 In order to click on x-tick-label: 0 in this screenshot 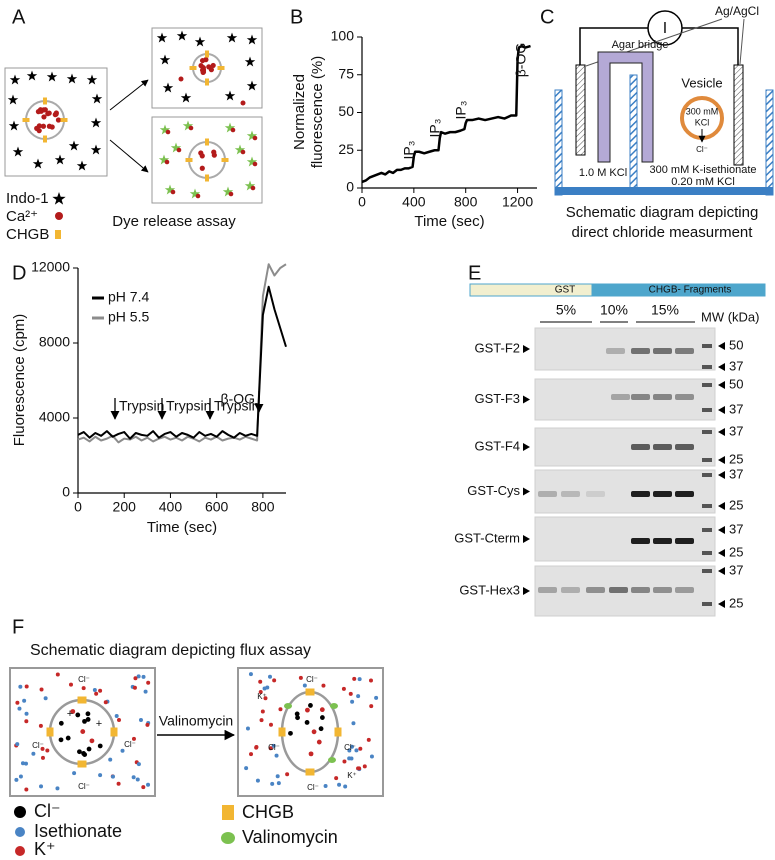, I will do `click(78, 507)`.